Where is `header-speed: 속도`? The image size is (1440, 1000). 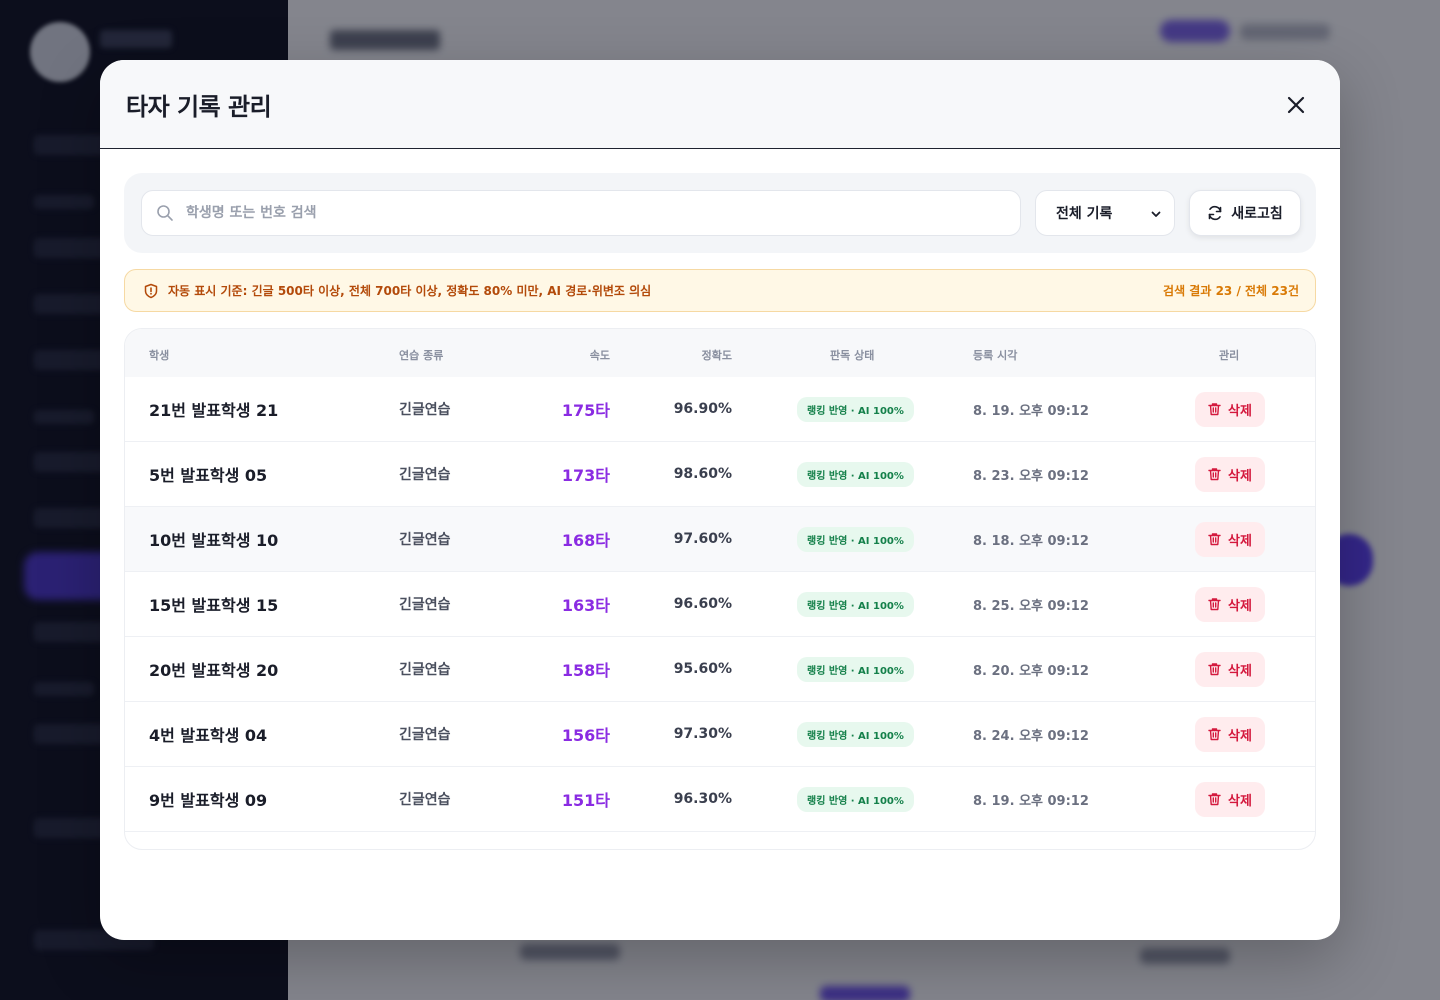
header-speed: 속도 is located at coordinates (599, 355).